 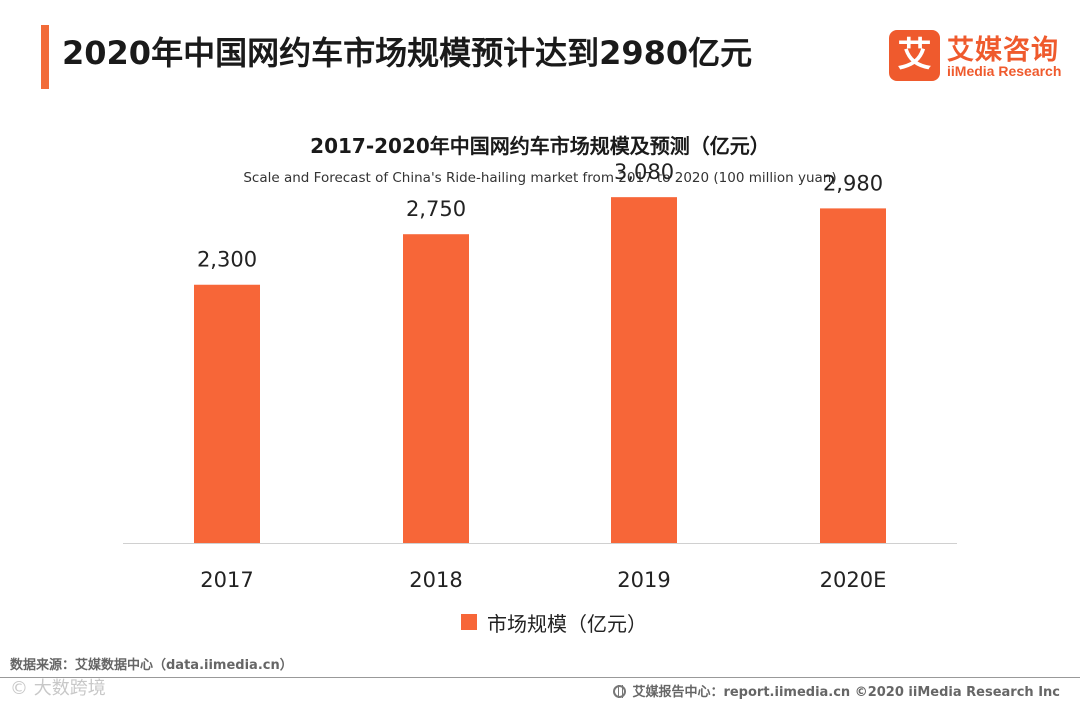 I want to click on value-label-2019: 3,080, so click(x=644, y=172).